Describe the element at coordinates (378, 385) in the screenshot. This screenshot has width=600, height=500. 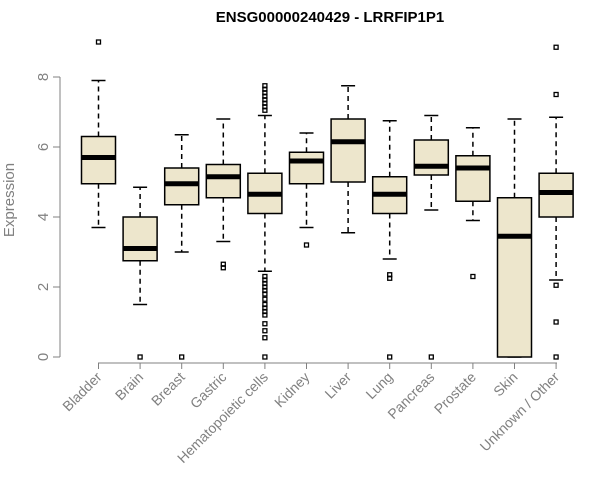
I see `x-tick-label: Lung` at that location.